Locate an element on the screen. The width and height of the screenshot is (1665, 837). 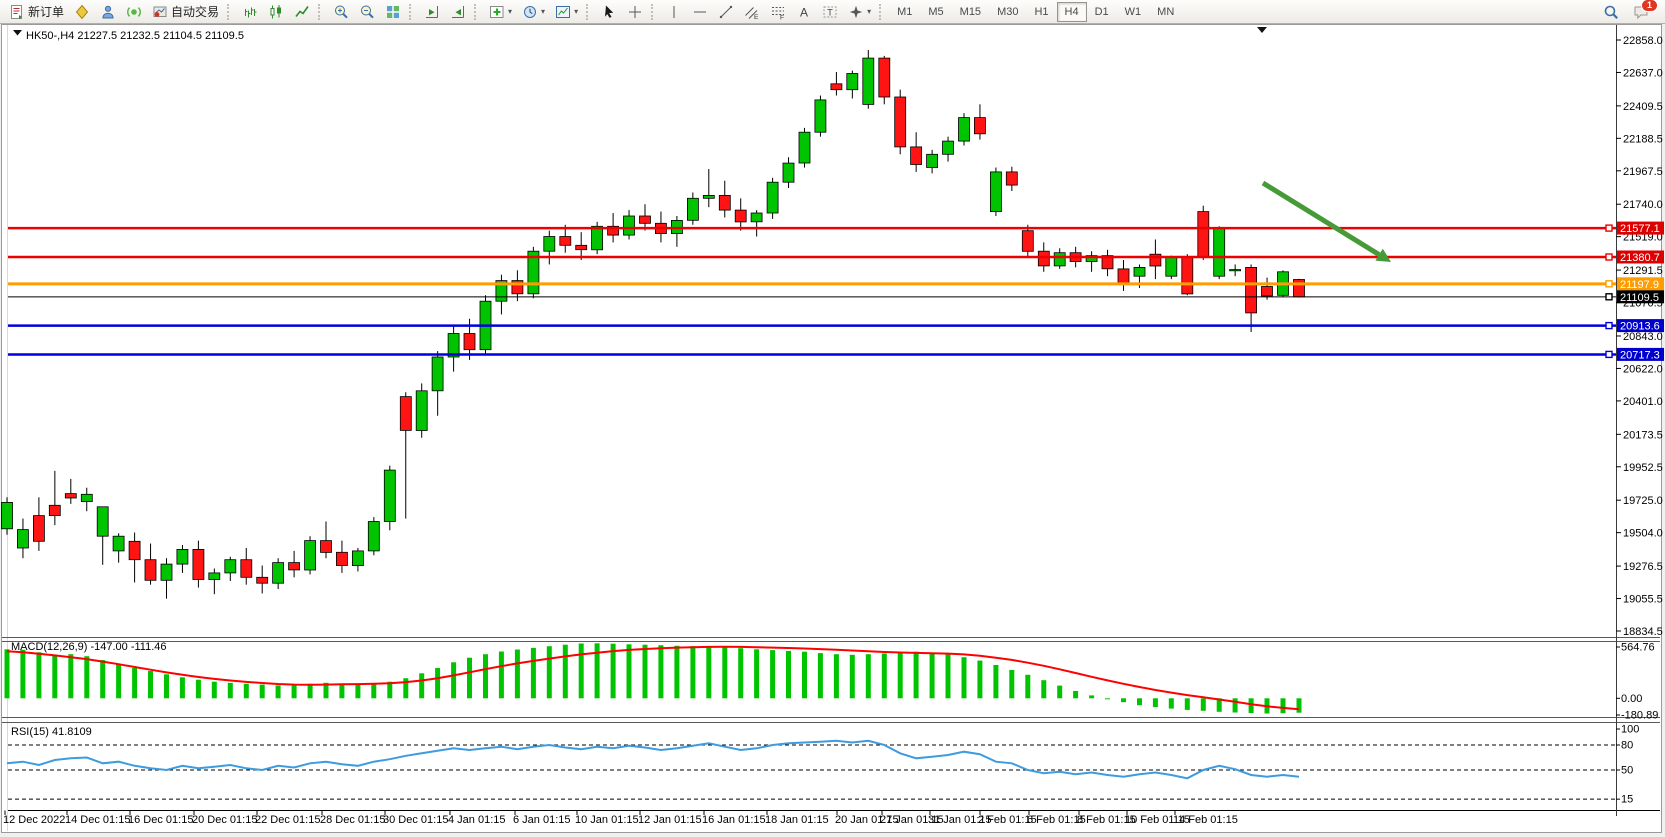
svg-text: 20843.0 is located at coordinates (1643, 337).